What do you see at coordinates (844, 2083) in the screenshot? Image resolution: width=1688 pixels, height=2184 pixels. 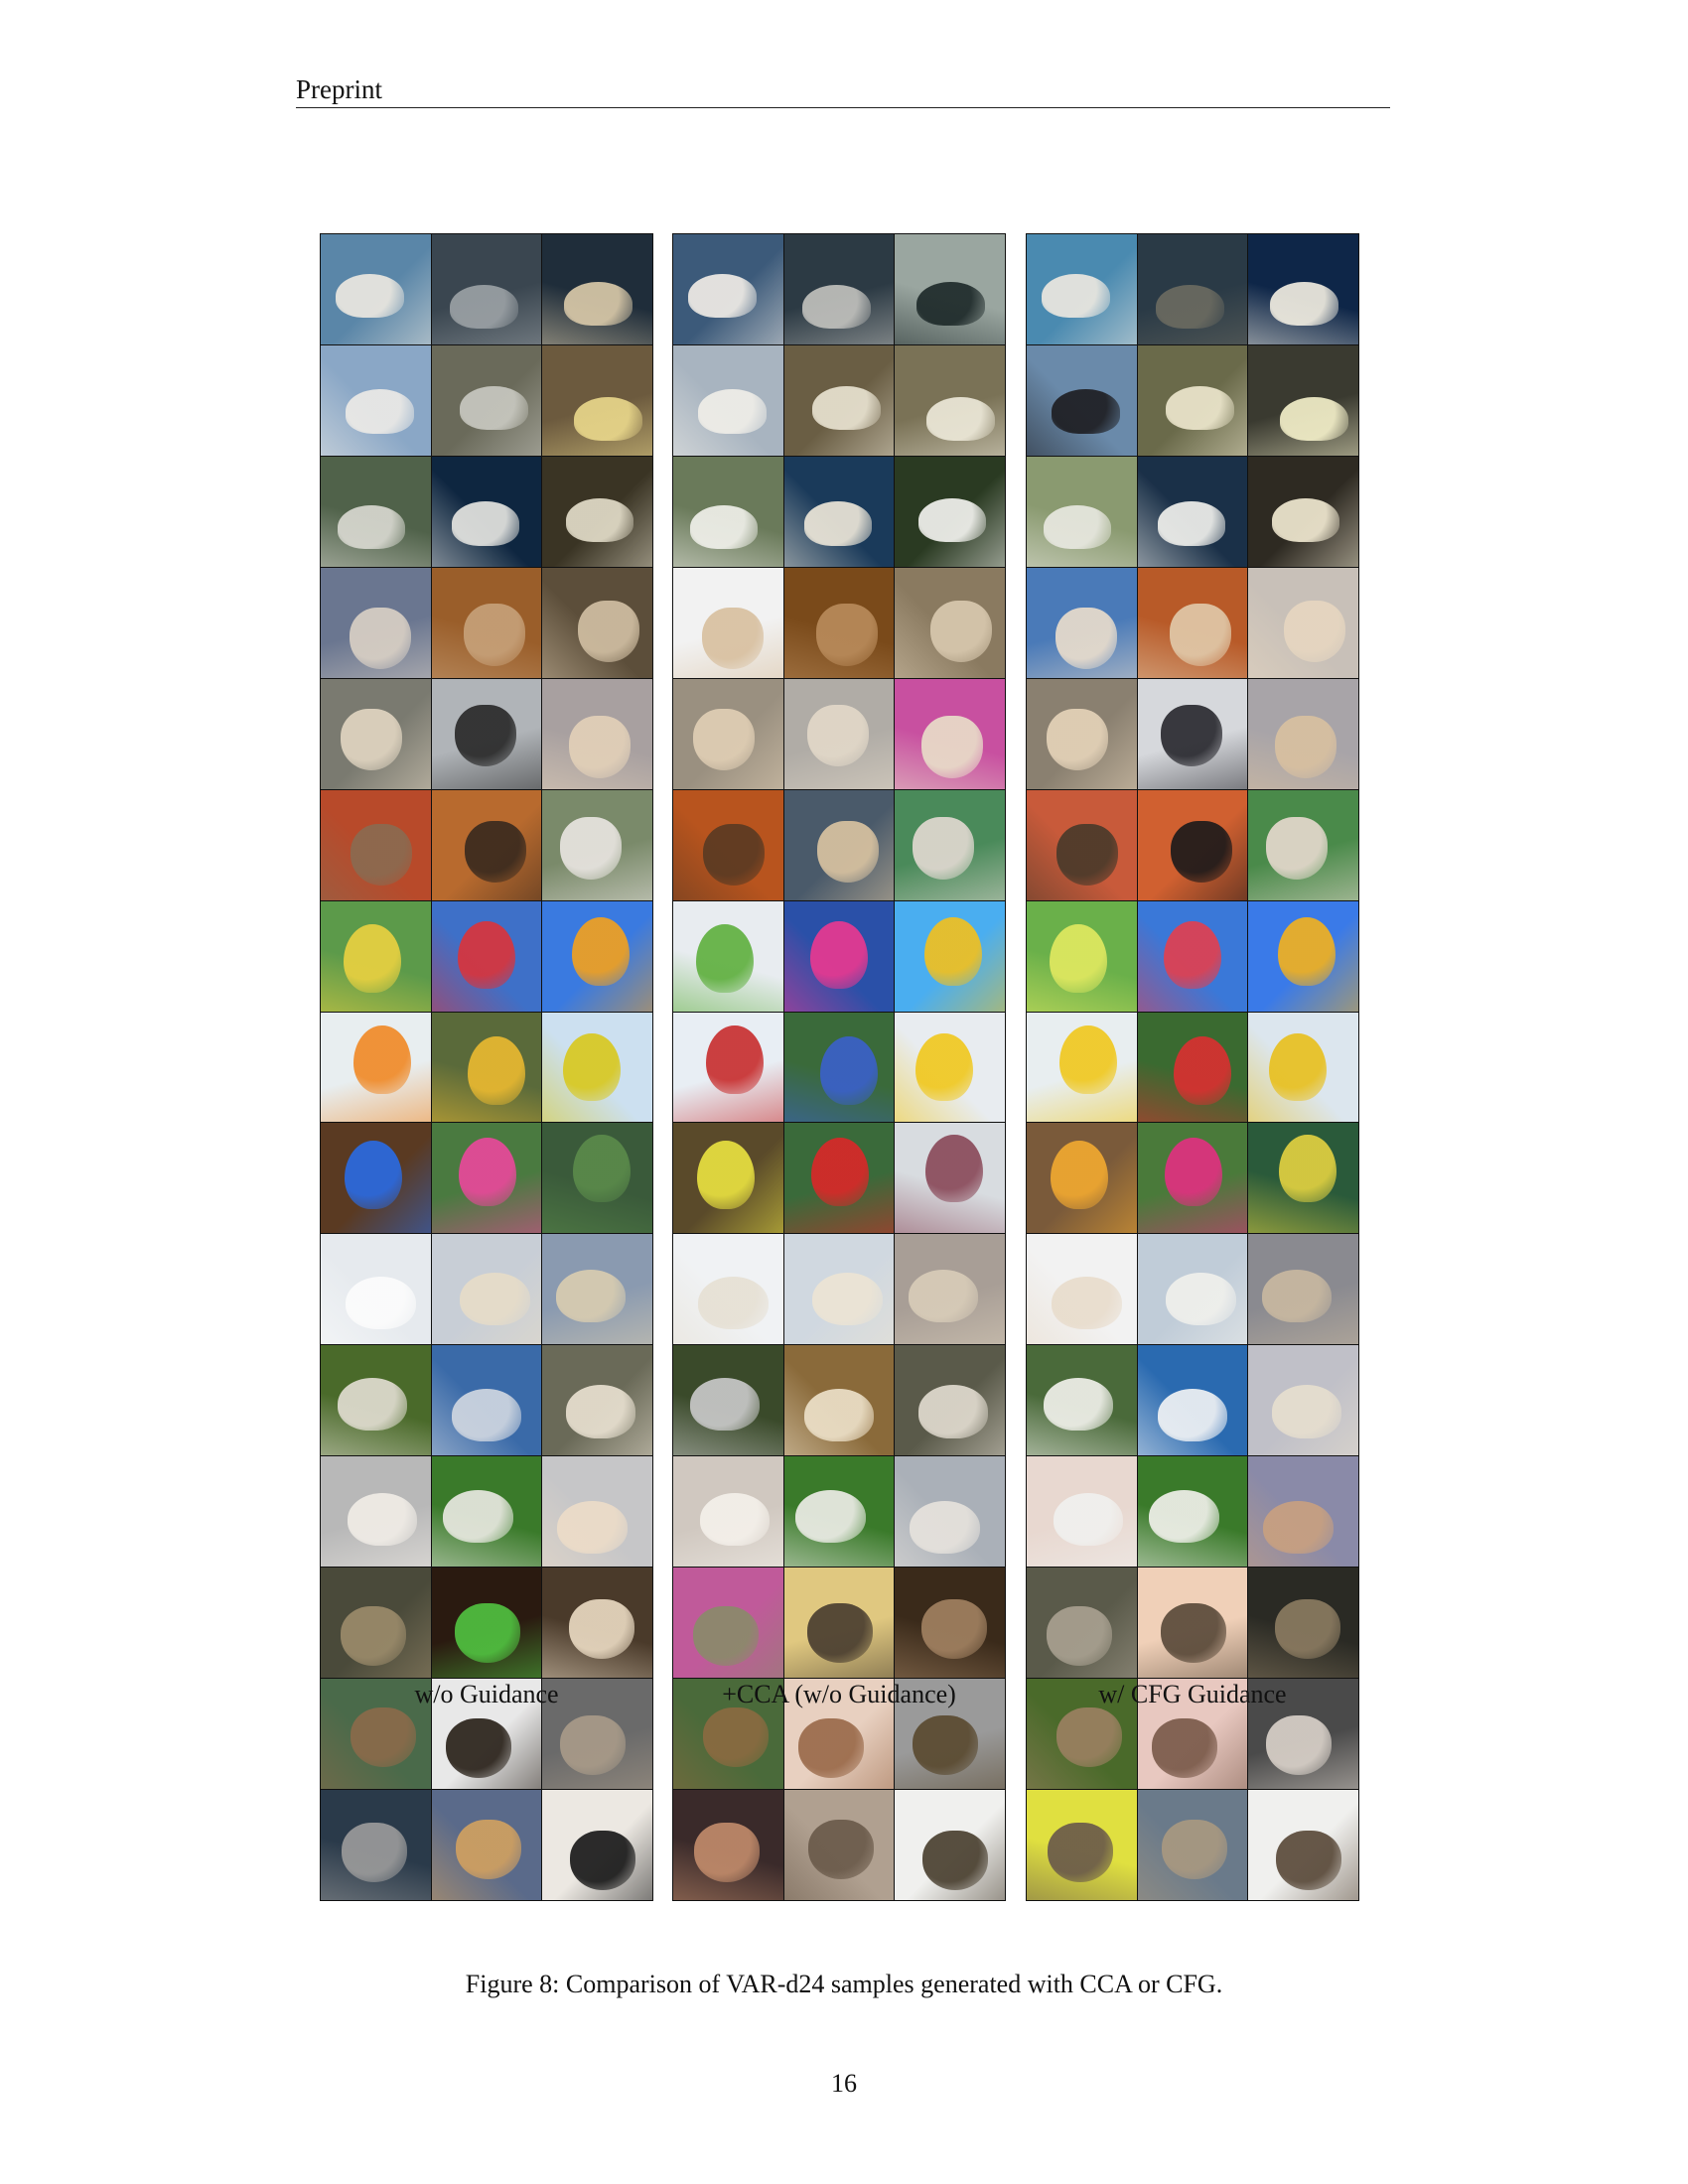 I see `page-number: 16` at bounding box center [844, 2083].